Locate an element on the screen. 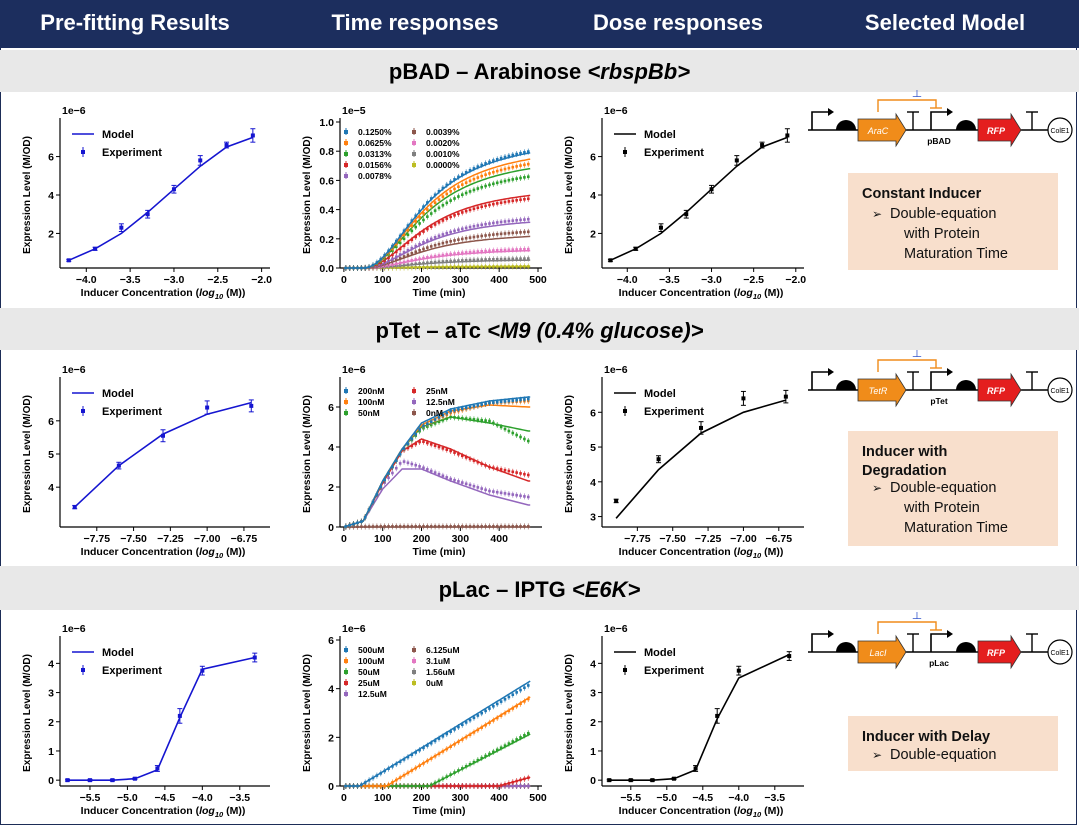  y-tick-label: 1 is located at coordinates (593, 752).